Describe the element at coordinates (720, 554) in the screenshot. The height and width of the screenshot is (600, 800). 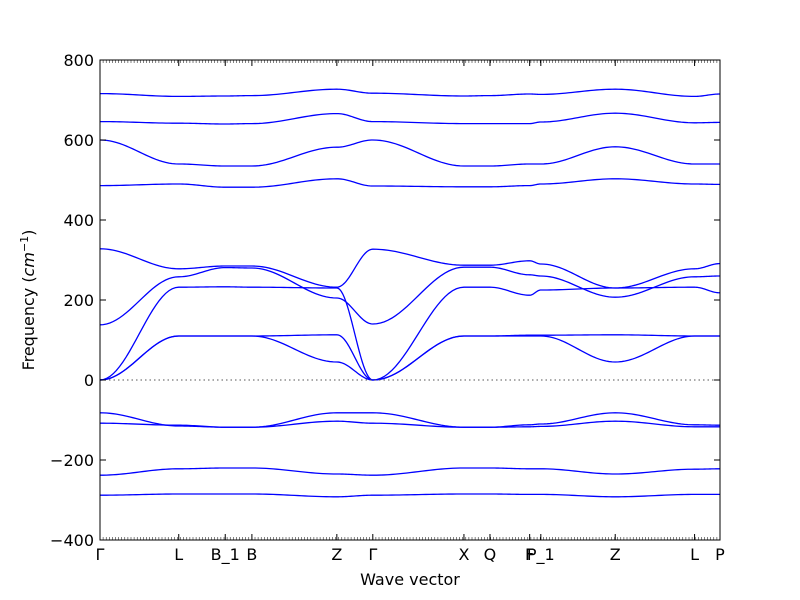
I see `x-tick-label: P` at that location.